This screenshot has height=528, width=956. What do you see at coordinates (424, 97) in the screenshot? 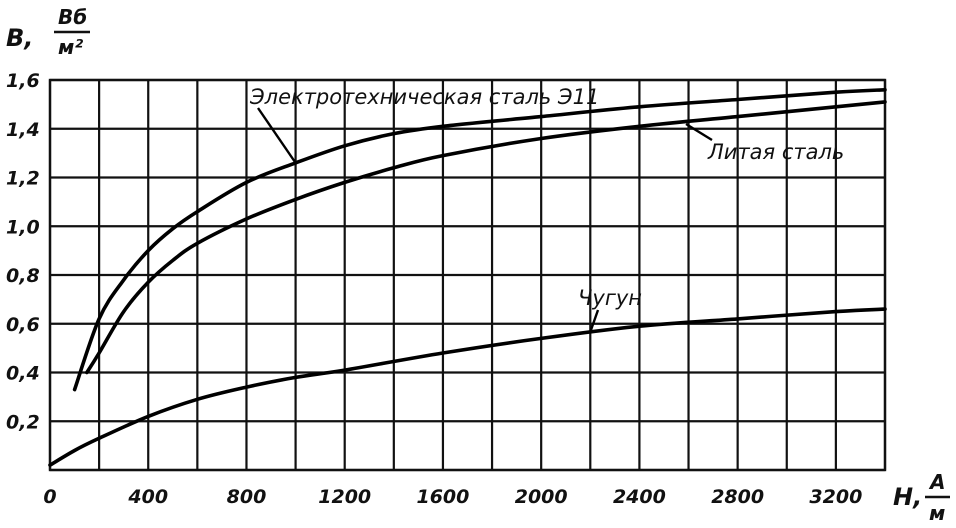
I see `series-label-electrical-steel: Электротехническая сталь Э11` at bounding box center [424, 97].